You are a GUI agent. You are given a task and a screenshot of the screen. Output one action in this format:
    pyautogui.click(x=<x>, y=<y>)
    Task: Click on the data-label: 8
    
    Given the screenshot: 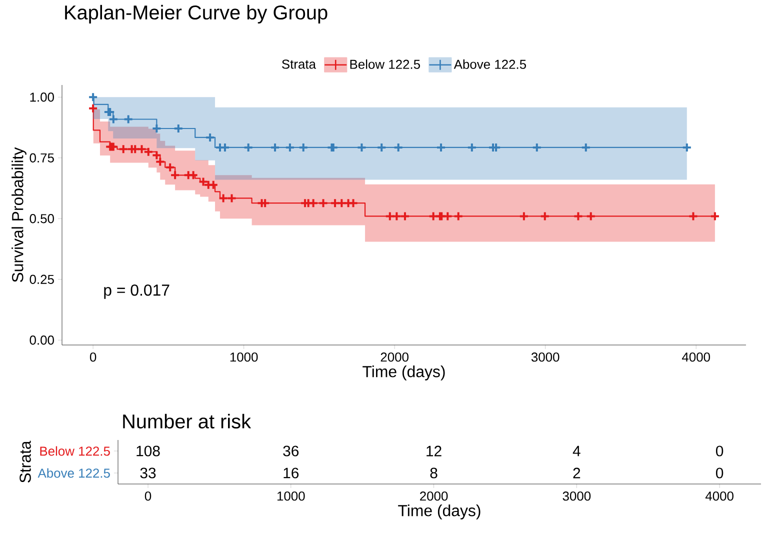 What is the action you would take?
    pyautogui.click(x=434, y=473)
    